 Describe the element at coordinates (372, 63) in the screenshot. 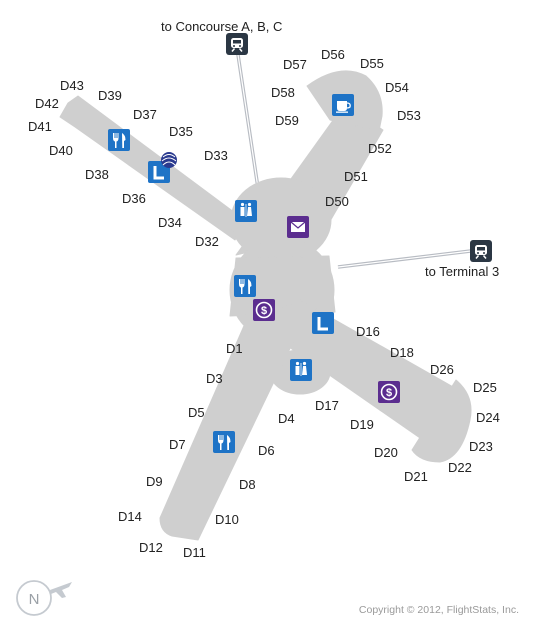

I see `gate-label: D55` at that location.